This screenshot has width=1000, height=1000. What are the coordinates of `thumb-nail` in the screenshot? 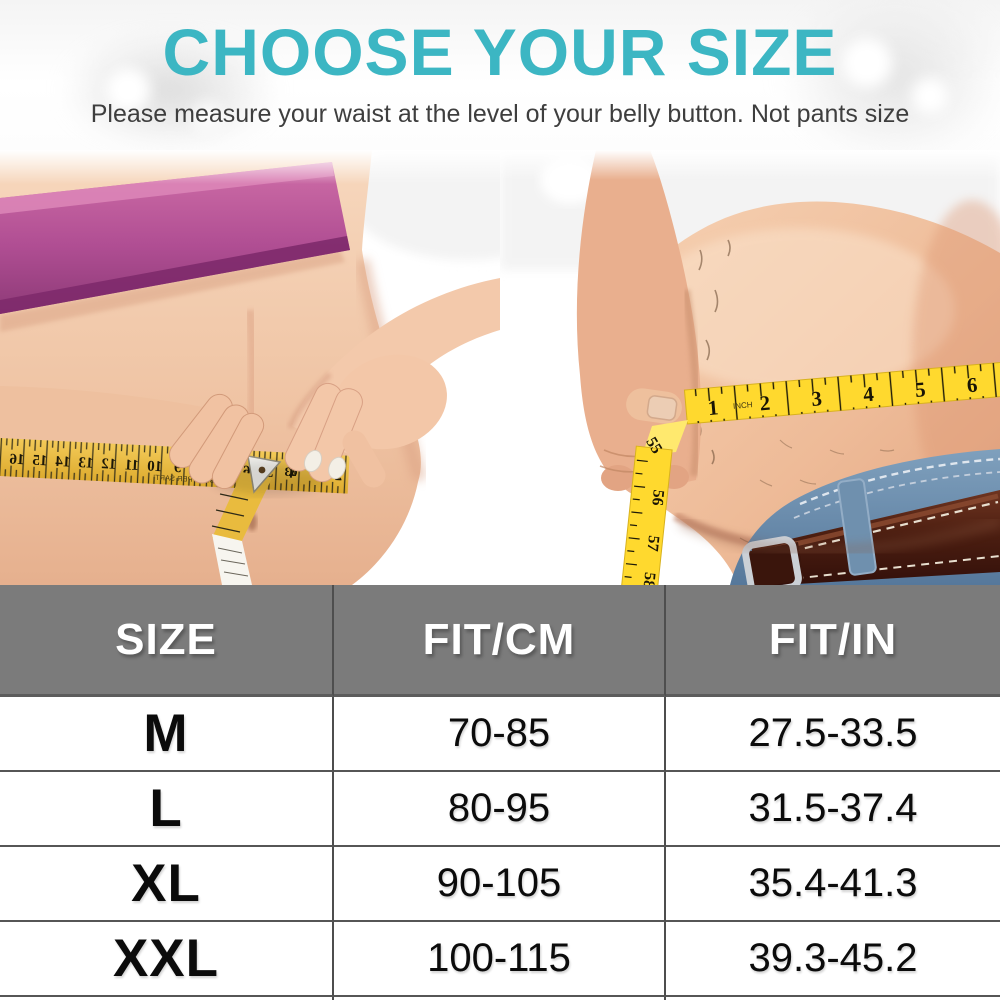 It's located at (662, 408).